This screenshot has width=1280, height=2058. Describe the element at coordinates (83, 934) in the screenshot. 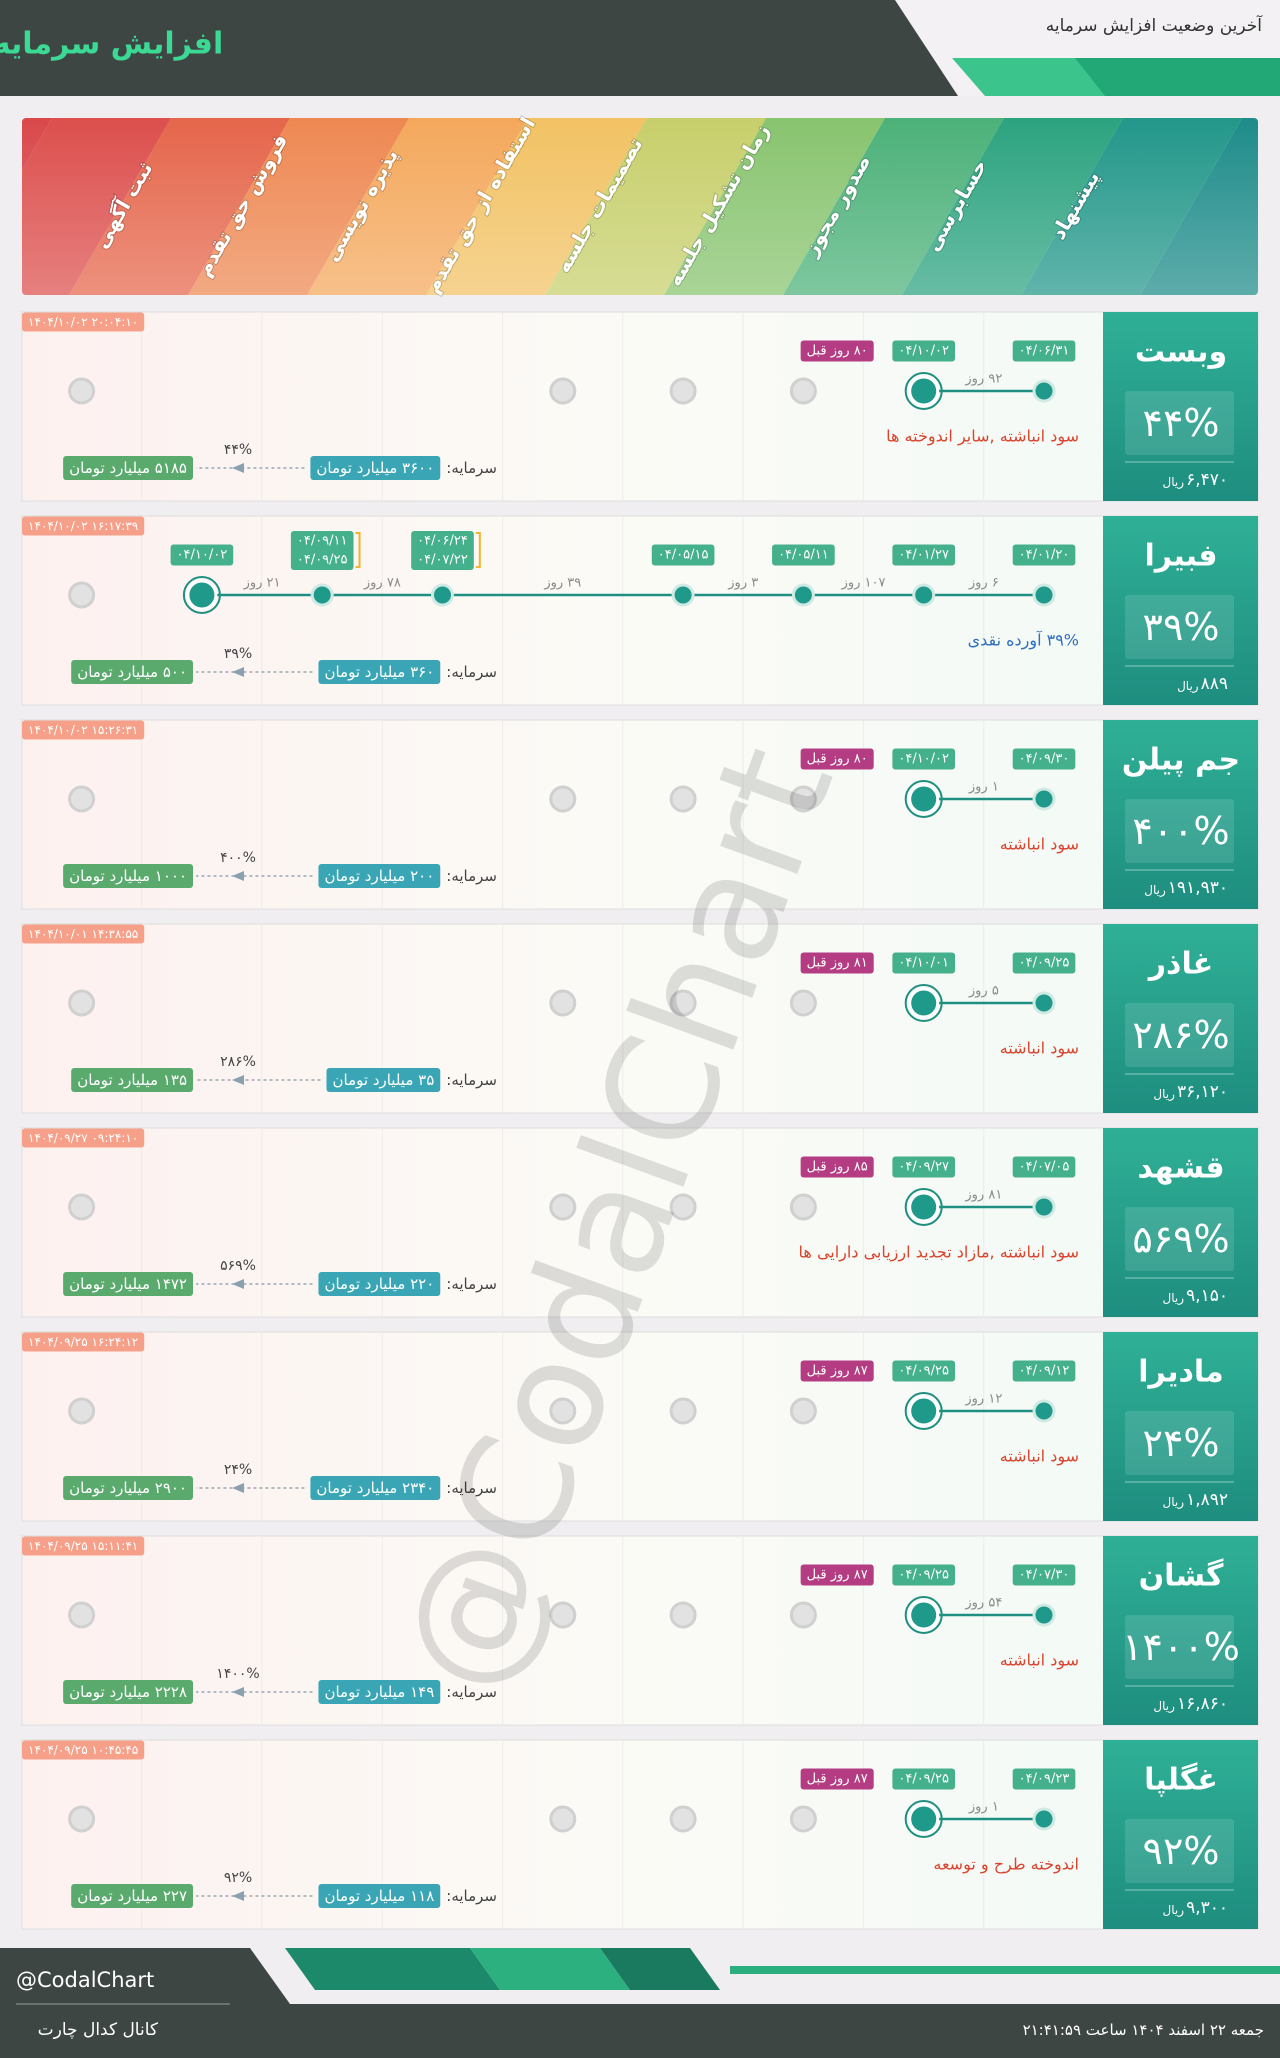

I see `timestamp-bg` at that location.